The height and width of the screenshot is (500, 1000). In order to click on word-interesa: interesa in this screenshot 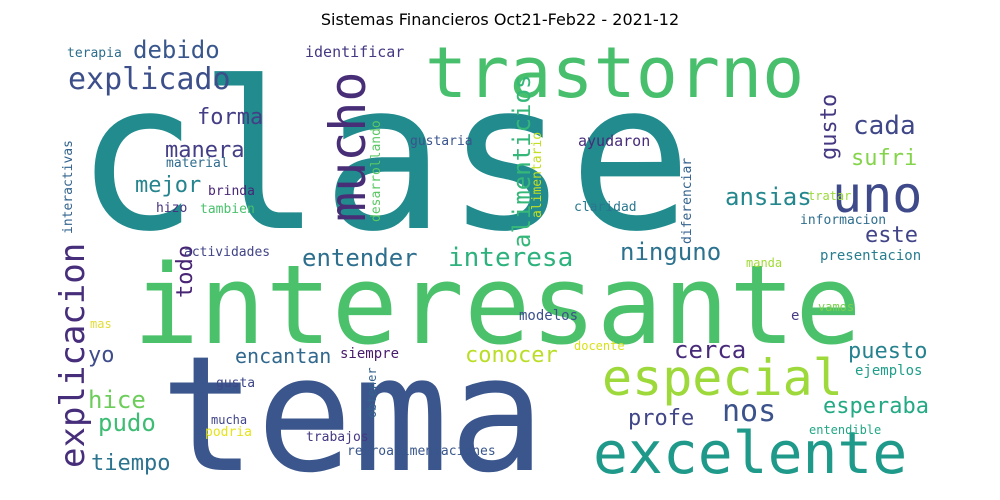, I will do `click(510, 258)`.